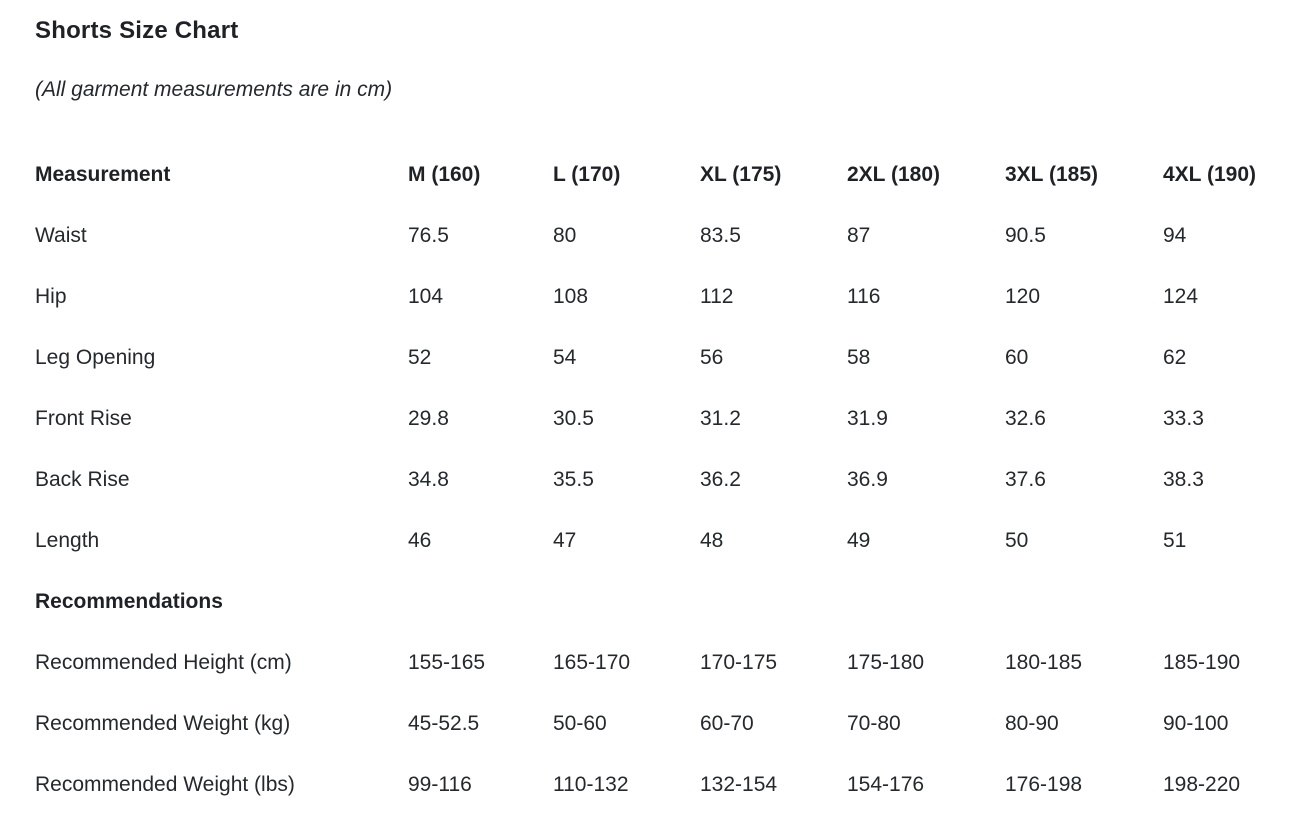 This screenshot has height=822, width=1308. I want to click on cell-value: 180-185, so click(1044, 662).